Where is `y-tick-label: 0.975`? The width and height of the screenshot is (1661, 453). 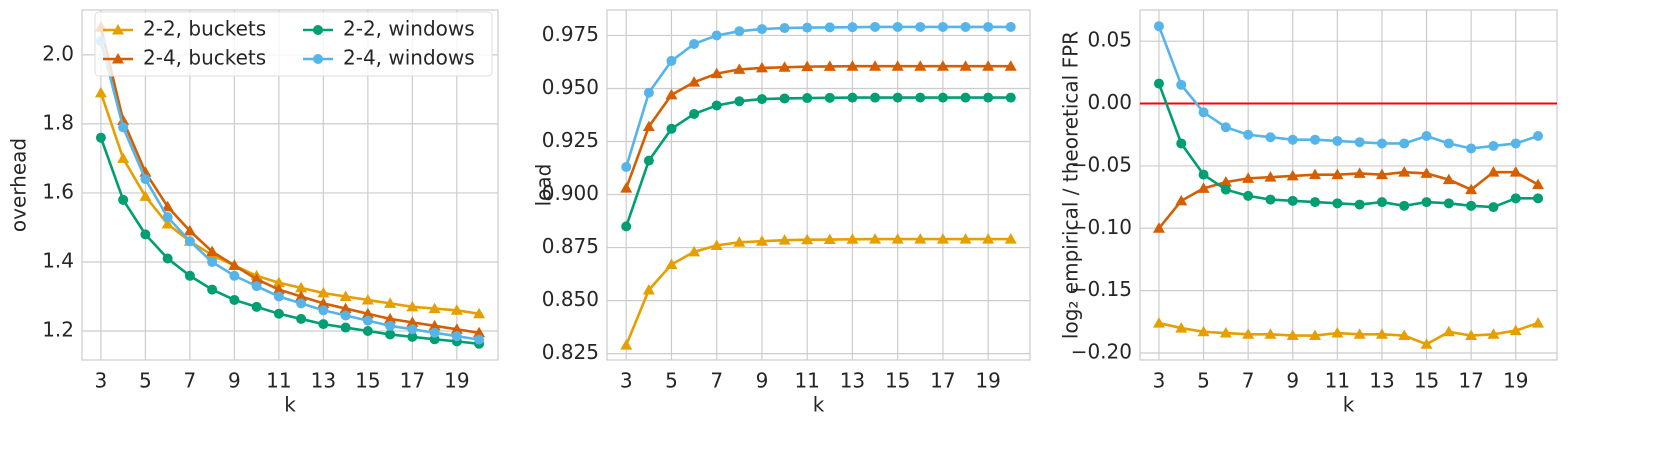
y-tick-label: 0.975 is located at coordinates (570, 34).